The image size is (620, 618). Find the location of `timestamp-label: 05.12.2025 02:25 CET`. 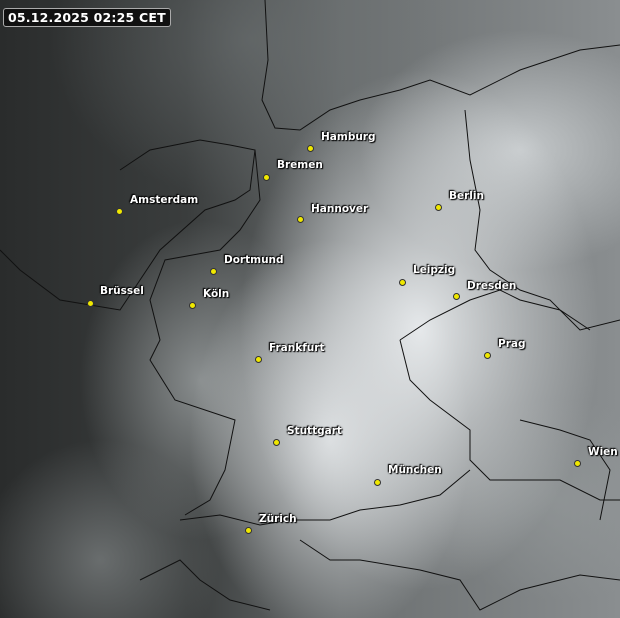

timestamp-label: 05.12.2025 02:25 CET is located at coordinates (87, 17).